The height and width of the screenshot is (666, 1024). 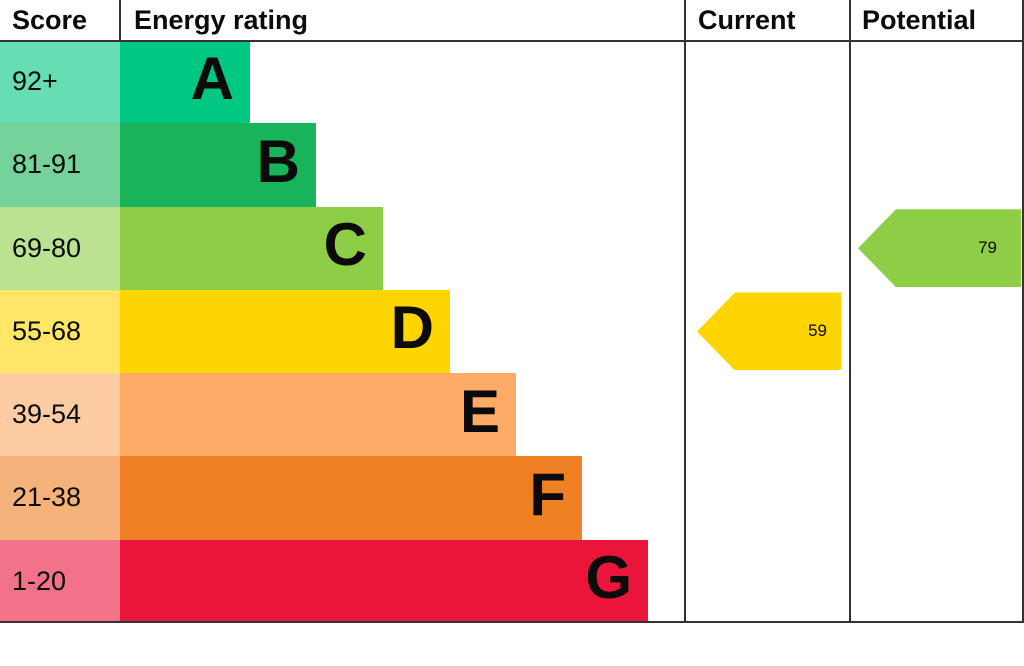 What do you see at coordinates (412, 328) in the screenshot?
I see `band-letter: D` at bounding box center [412, 328].